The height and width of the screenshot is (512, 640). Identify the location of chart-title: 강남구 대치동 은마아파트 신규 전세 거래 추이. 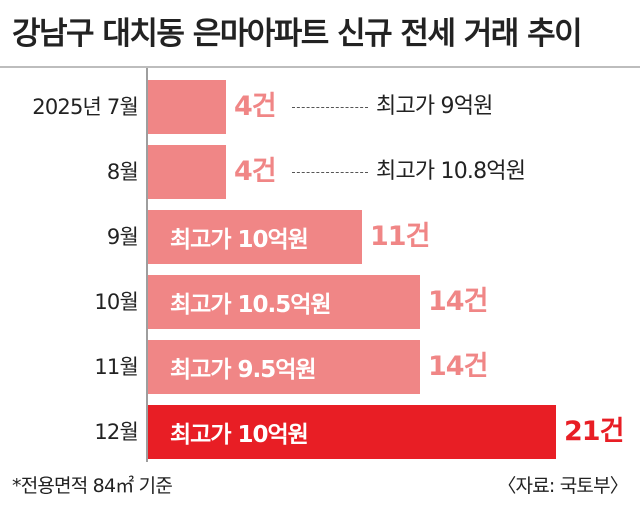
(297, 34).